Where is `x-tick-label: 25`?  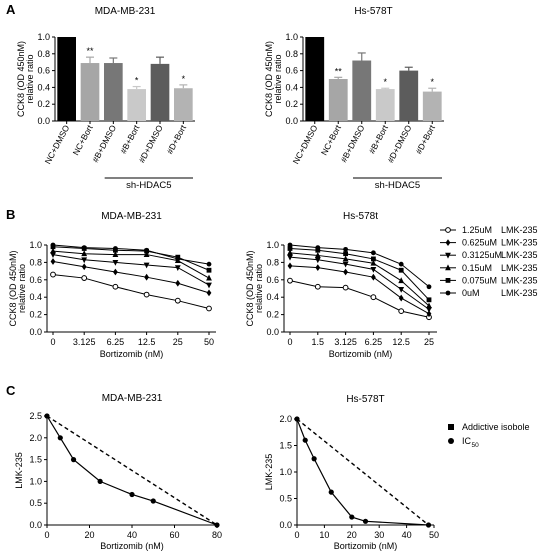
x-tick-label: 25 is located at coordinates (178, 342).